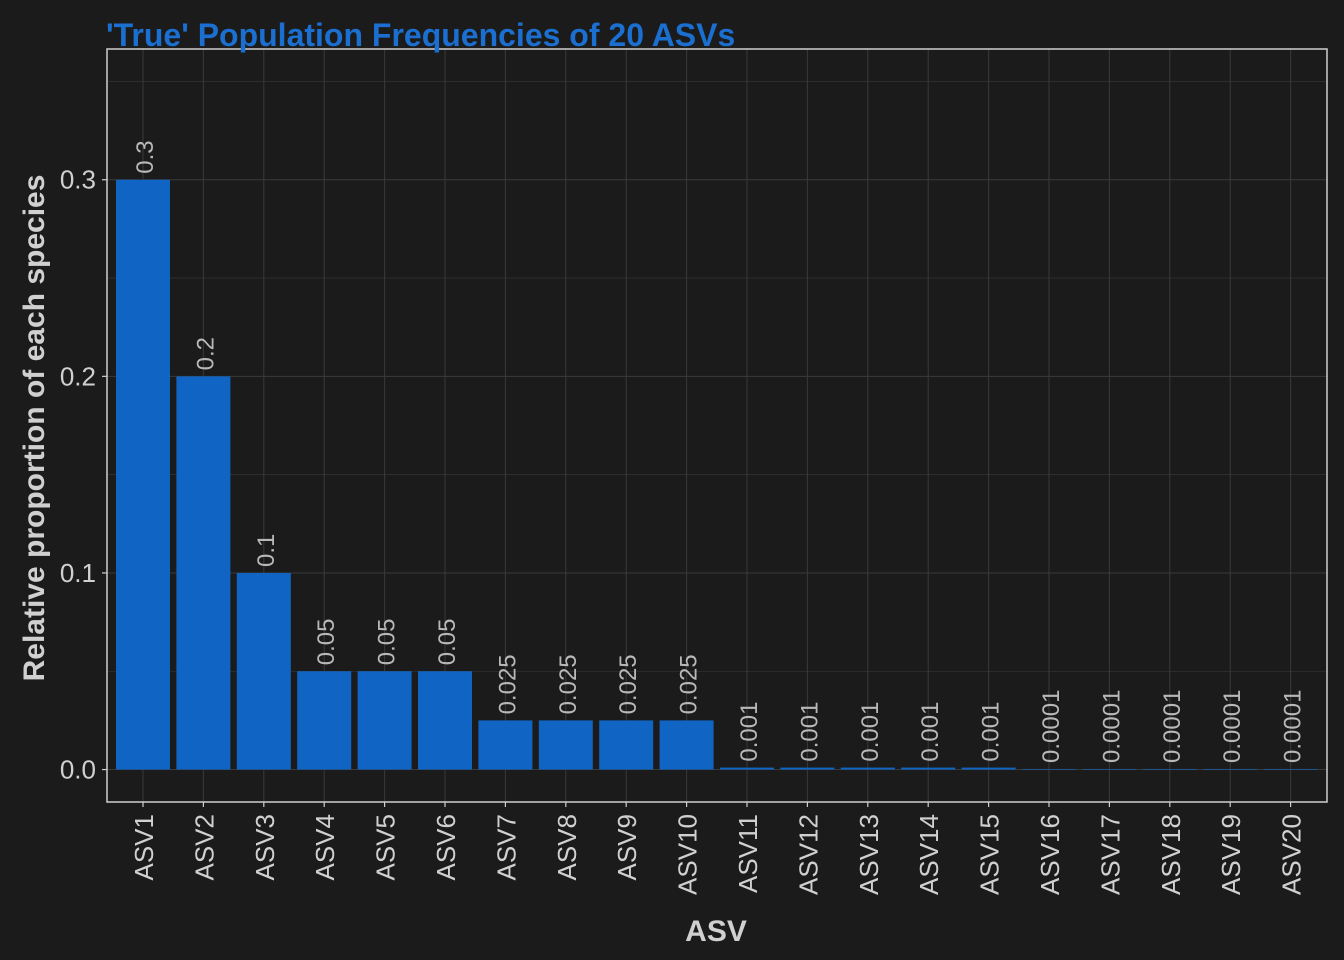 This screenshot has height=960, width=1344. I want to click on y-tick-label: 0.3, so click(78, 180).